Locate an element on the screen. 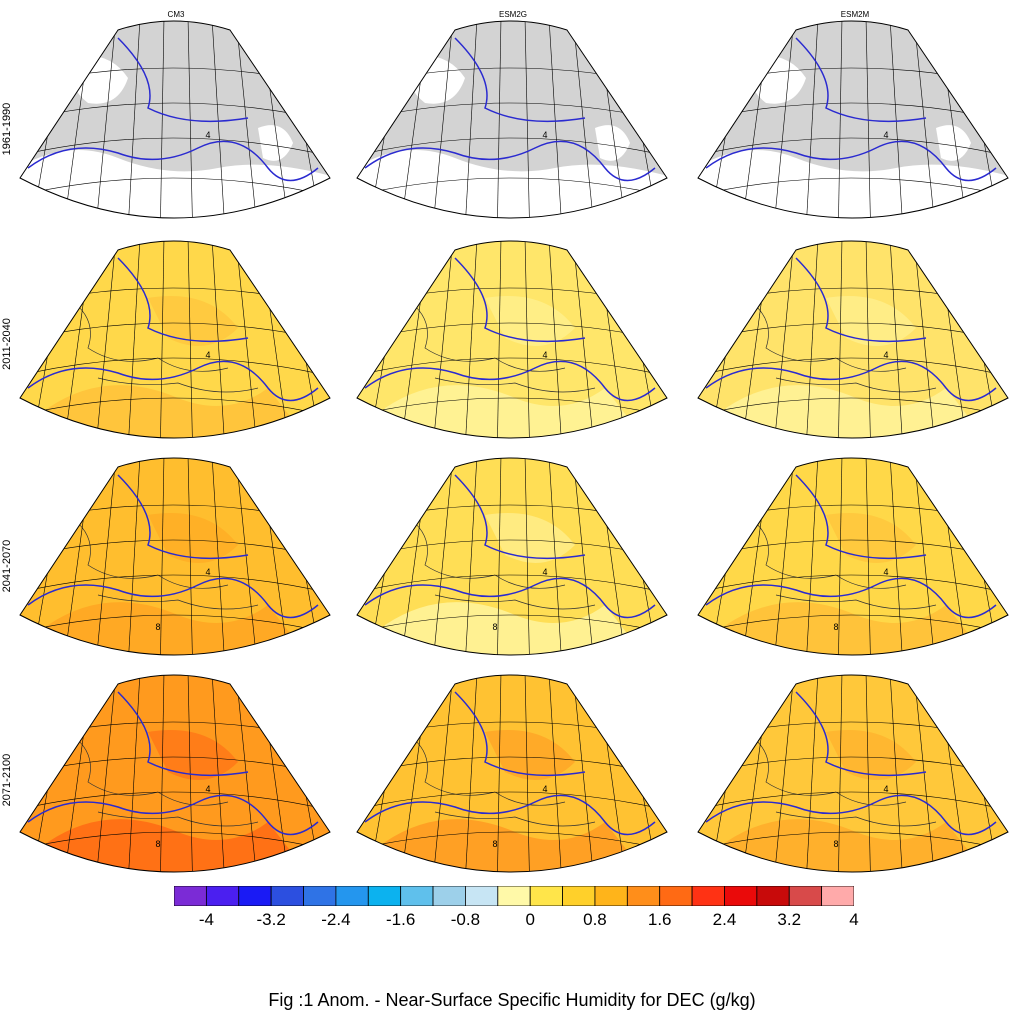 The height and width of the screenshot is (1024, 1024). map-panel-esm2g-2011-2040: 4 is located at coordinates (510, 348).